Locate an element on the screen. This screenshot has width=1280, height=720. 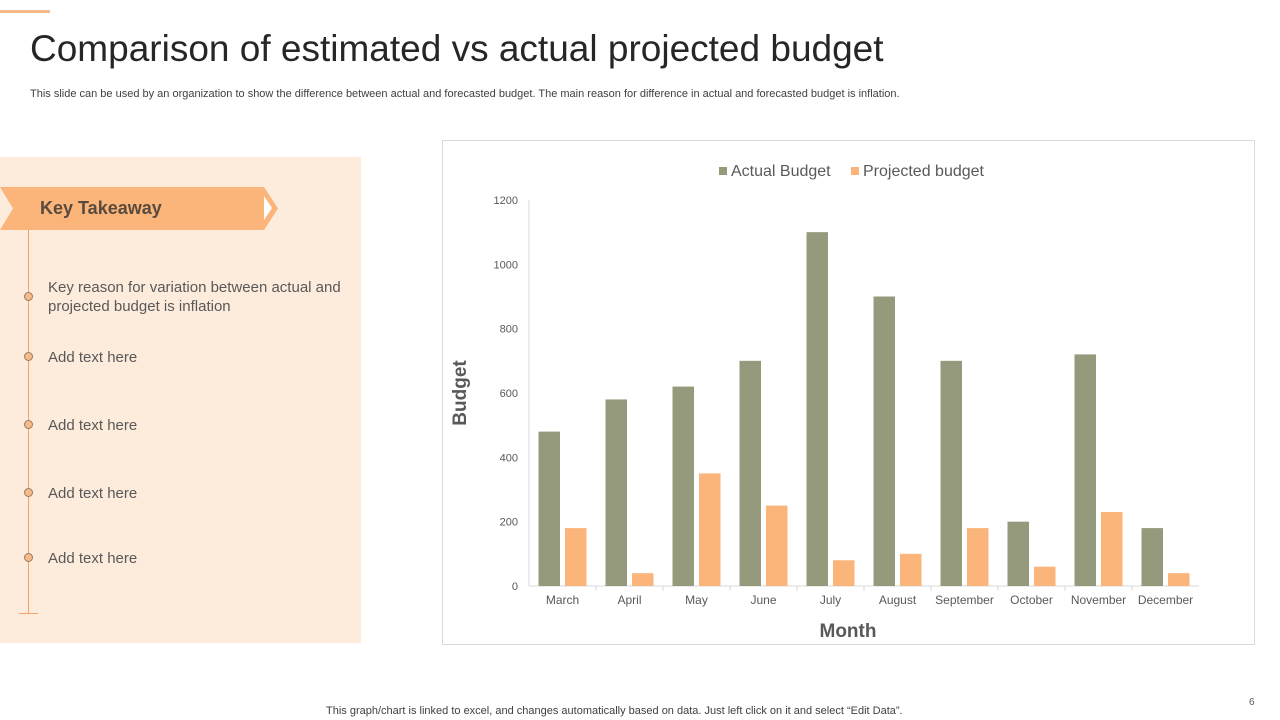
y-tick-label: 400 is located at coordinates (509, 458).